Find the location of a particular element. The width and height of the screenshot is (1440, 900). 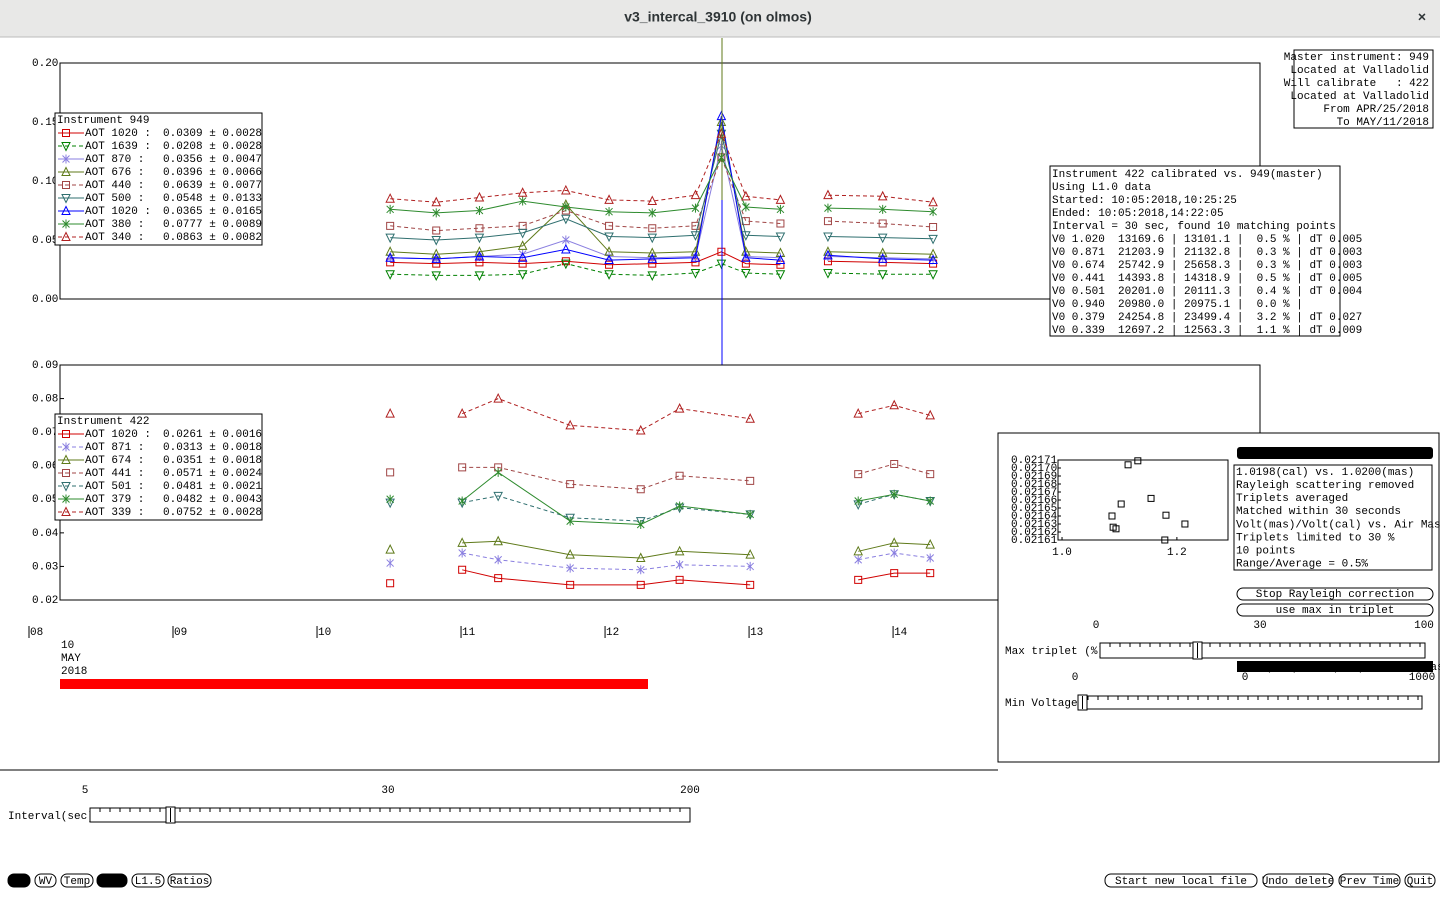

legend-name: AOT 1020 : is located at coordinates (118, 134).